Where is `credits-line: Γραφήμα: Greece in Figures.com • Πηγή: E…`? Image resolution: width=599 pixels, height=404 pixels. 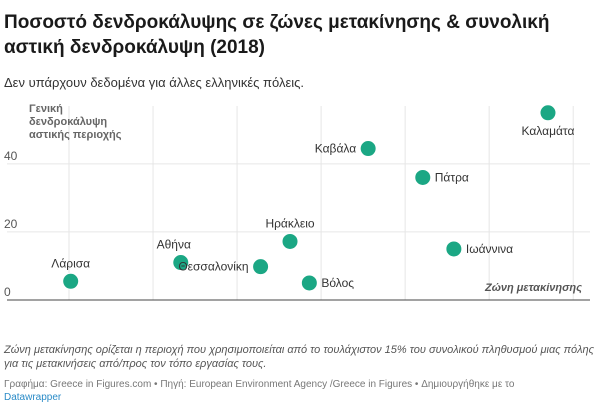 credits-line: Γραφήμα: Greece in Figures.com • Πηγή: E… is located at coordinates (299, 391).